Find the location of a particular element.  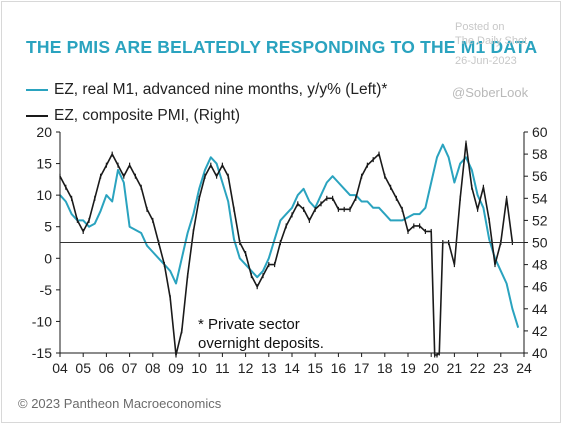

right-tick-label: 52 is located at coordinates (540, 220).